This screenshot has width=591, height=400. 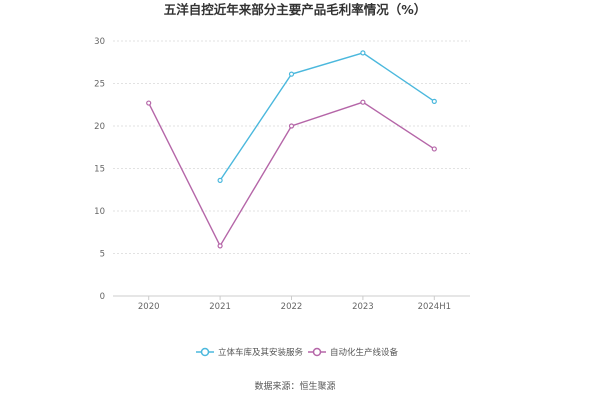 What do you see at coordinates (99, 170) in the screenshot?
I see `y-tick-label: 15` at bounding box center [99, 170].